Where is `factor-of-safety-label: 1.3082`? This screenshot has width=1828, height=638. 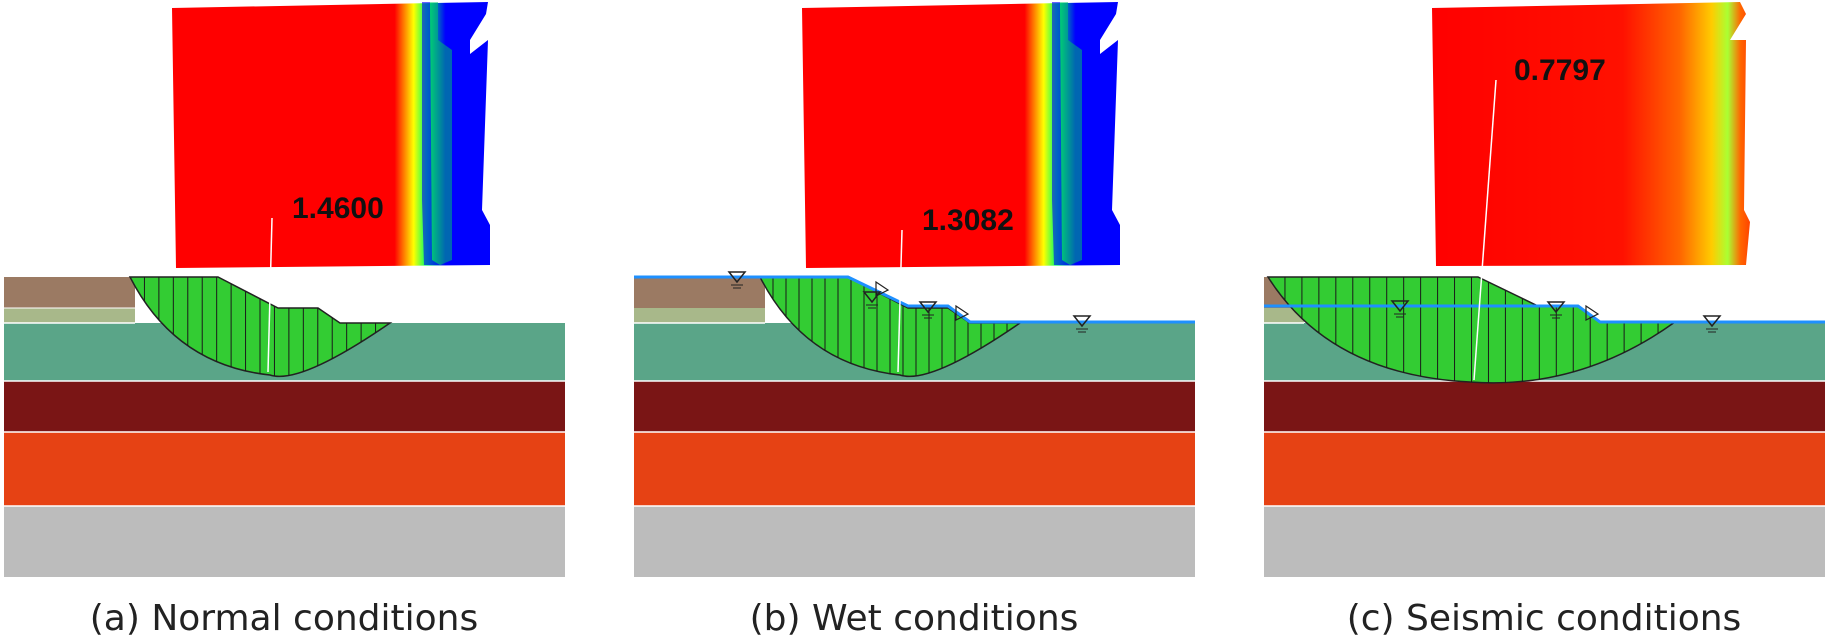
factor-of-safety-label: 1.3082 is located at coordinates (968, 220).